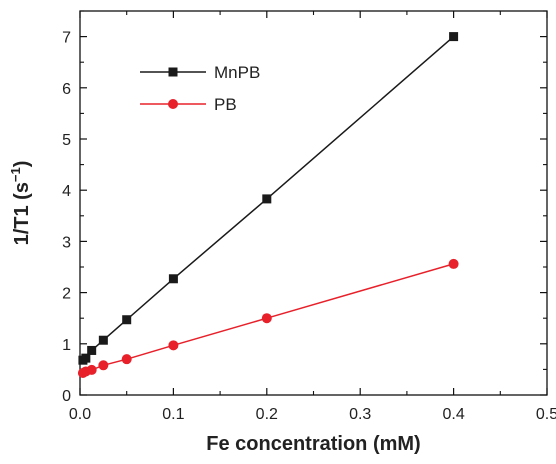 This screenshot has height=464, width=556. Describe the element at coordinates (22, 213) in the screenshot. I see `y-axis-title-main: 1/T1 (s` at that location.